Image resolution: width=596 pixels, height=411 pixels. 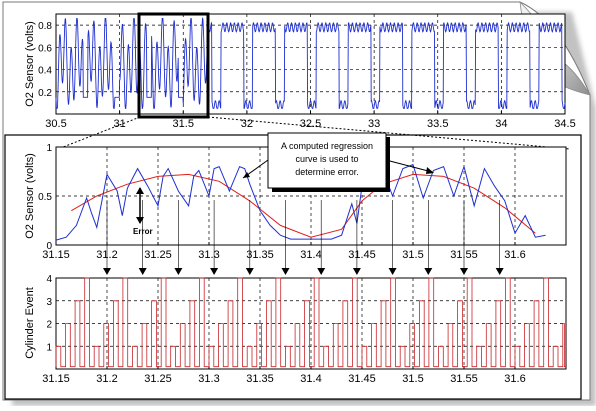 I want to click on middle-y-tick-labels: 00.51, so click(x=45, y=197).